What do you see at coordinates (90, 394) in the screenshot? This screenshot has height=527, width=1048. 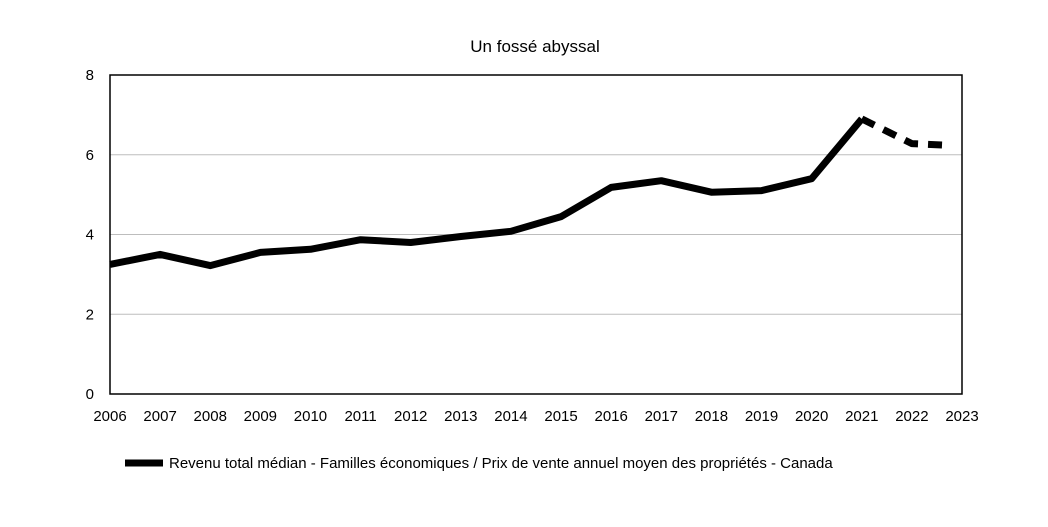 I see `y-tick-label: 0` at bounding box center [90, 394].